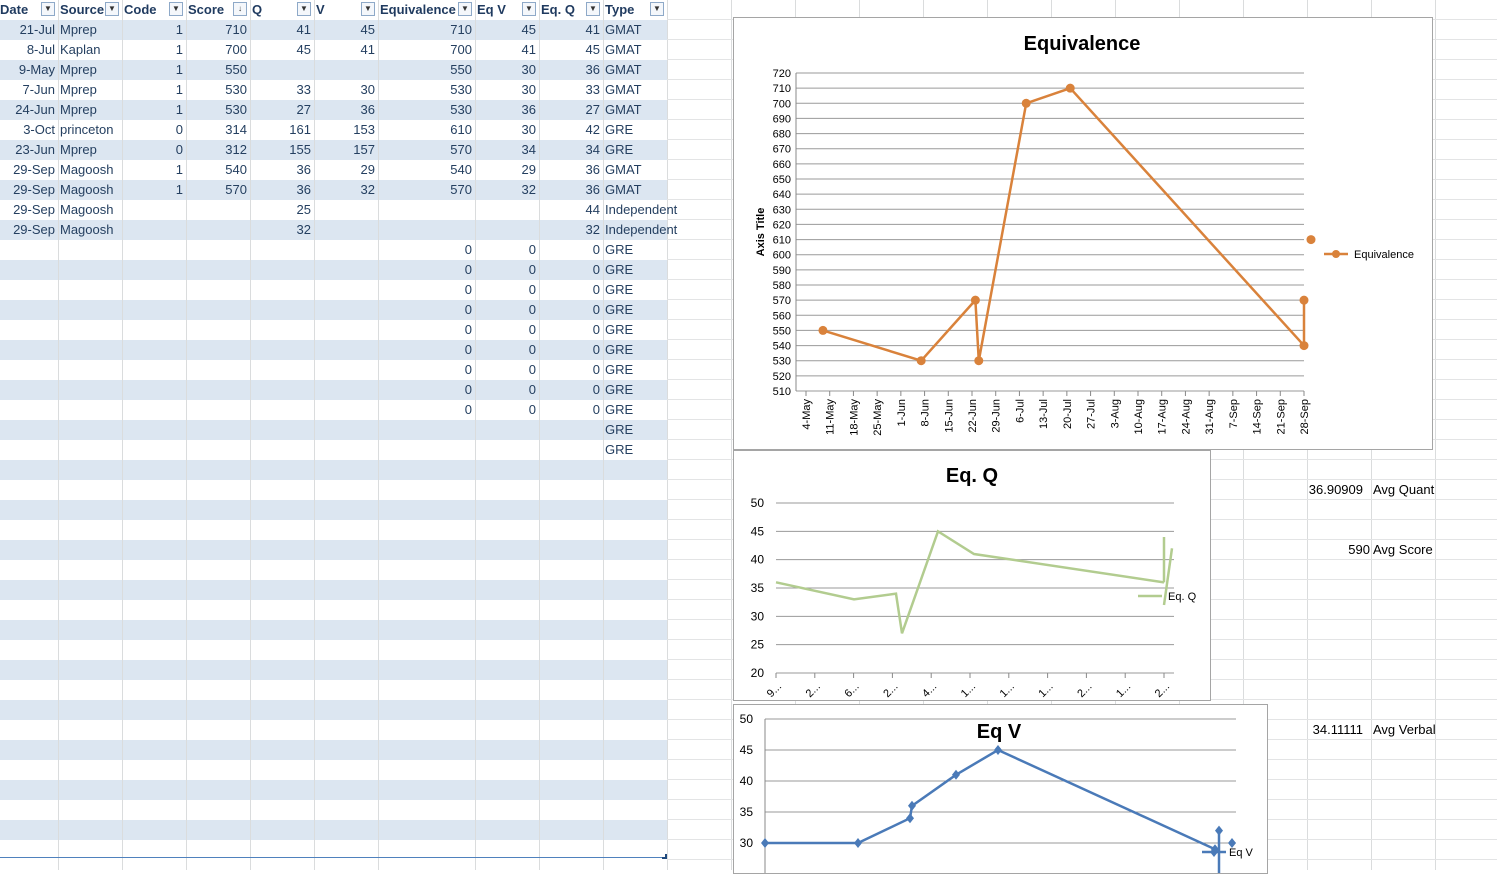  Describe the element at coordinates (35, 149) in the screenshot. I see `table-cell: 23-Jun` at that location.